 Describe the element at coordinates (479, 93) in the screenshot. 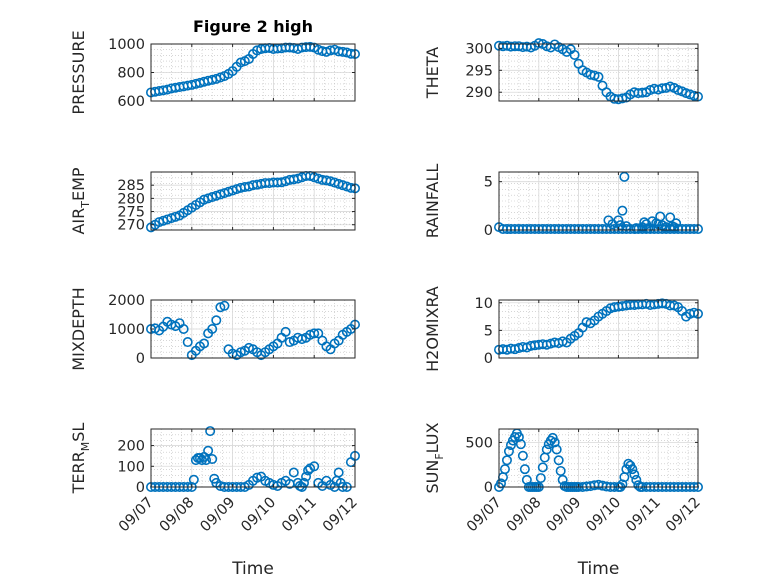

I see `y-tick-label: 290` at that location.